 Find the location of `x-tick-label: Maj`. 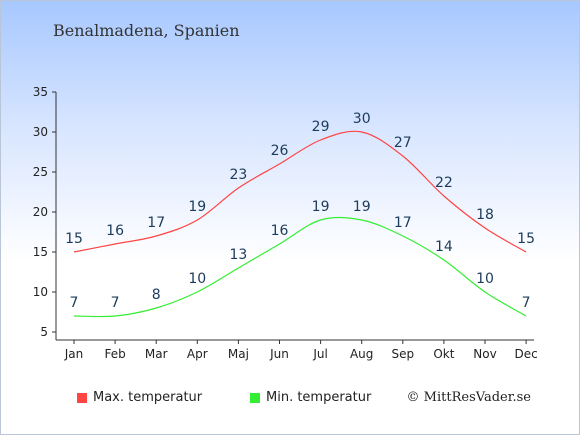

x-tick-label: Maj is located at coordinates (238, 354).